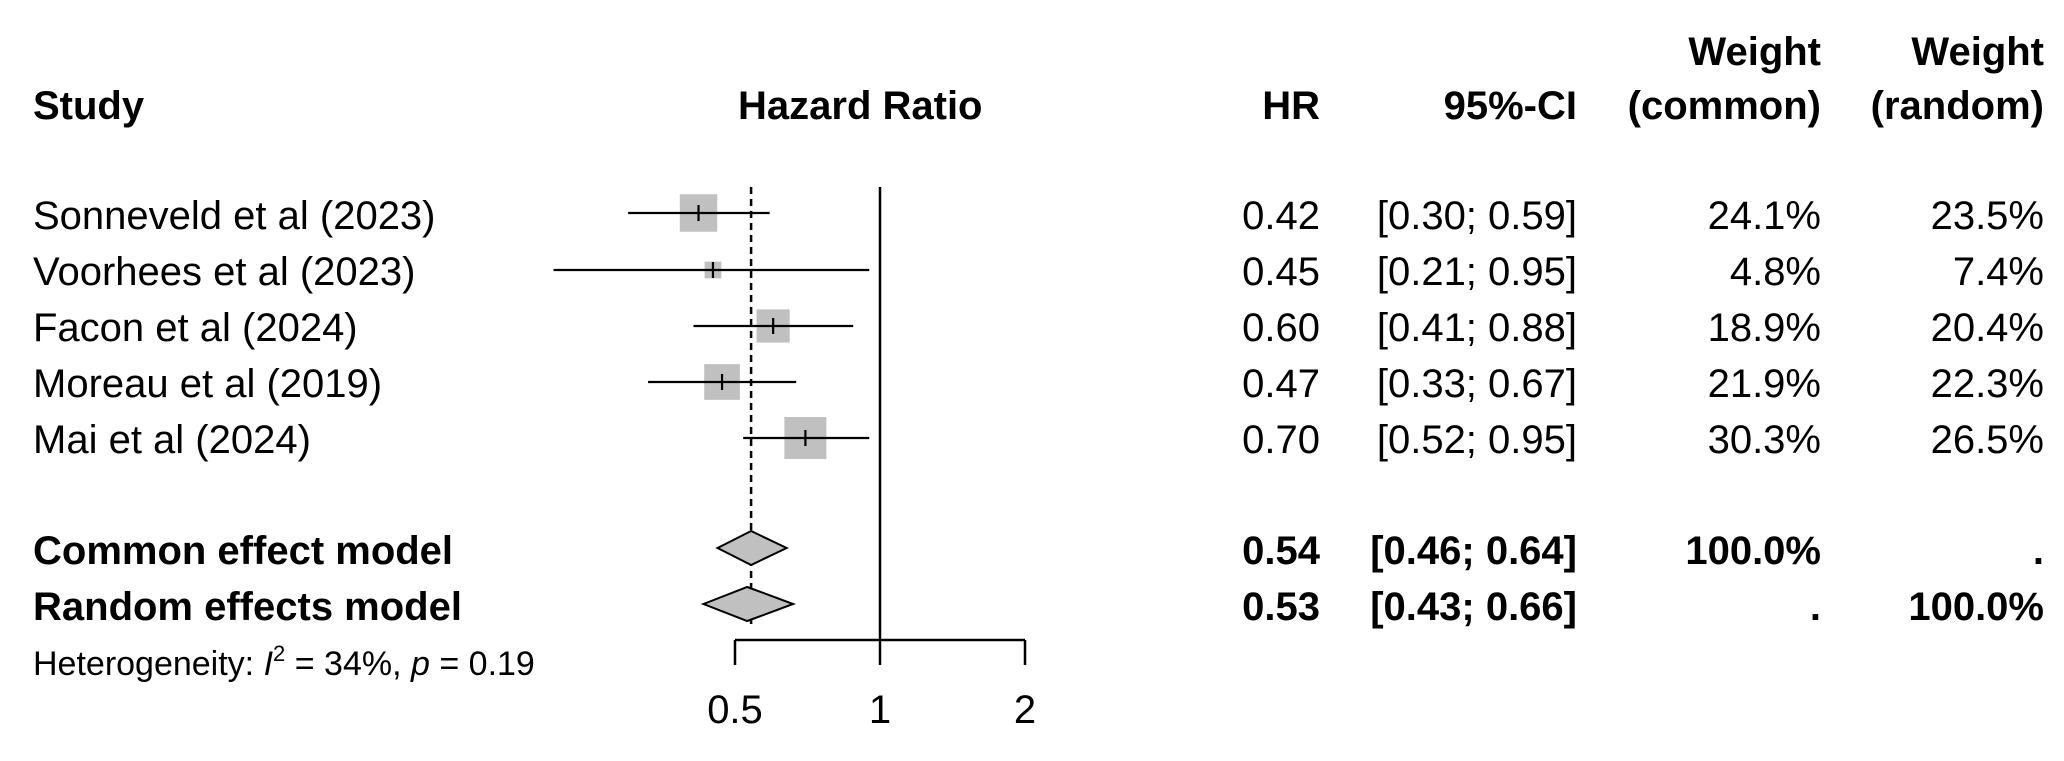 The width and height of the screenshot is (2064, 761). Describe the element at coordinates (247, 607) in the screenshot. I see `model-name: Random effects model` at that location.